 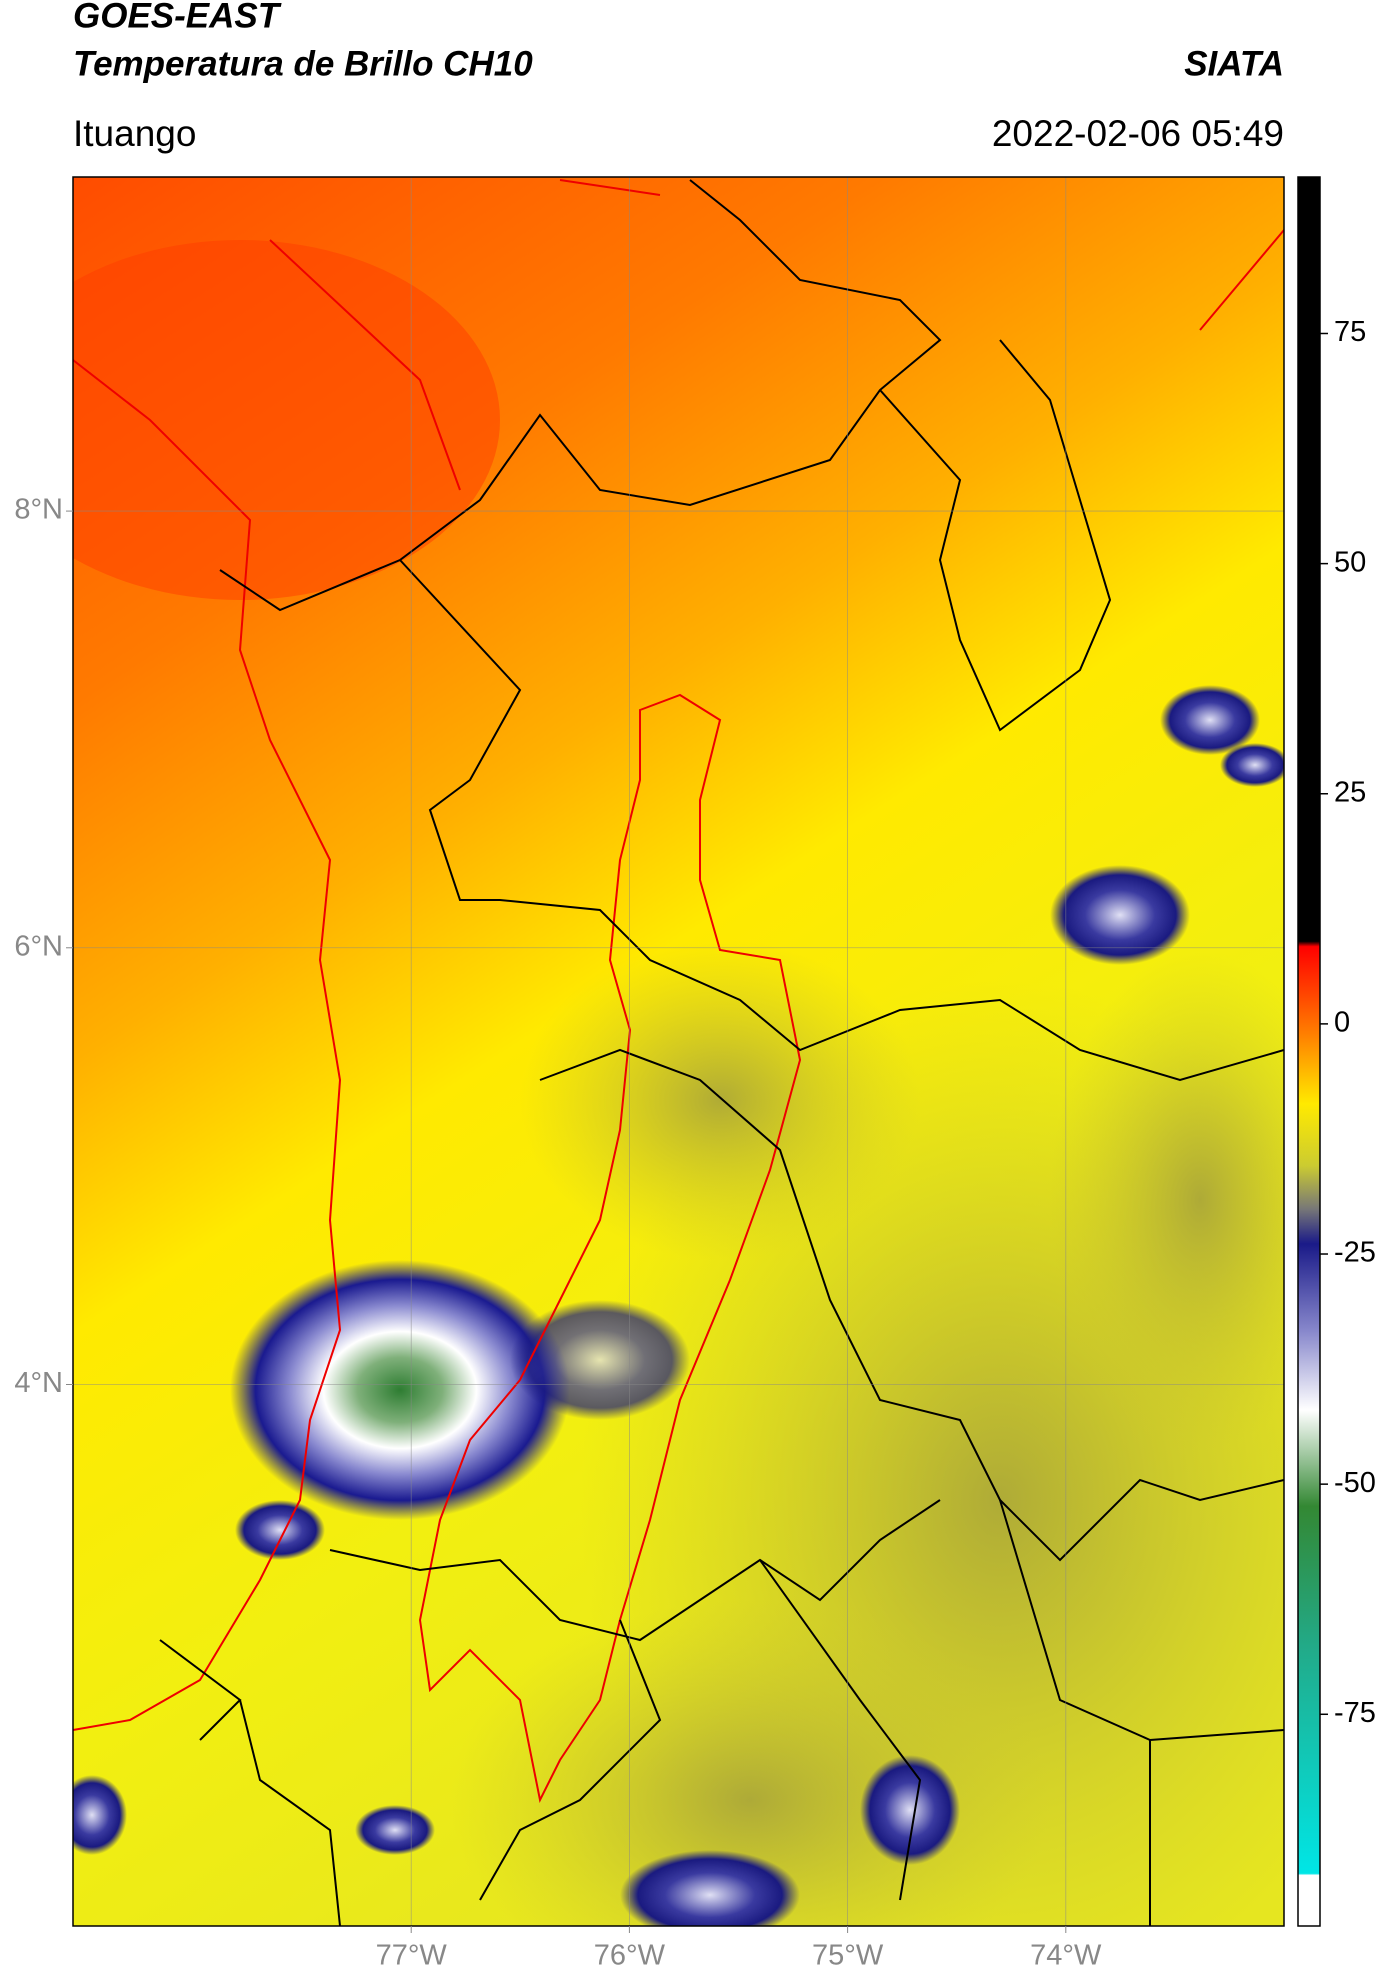 What do you see at coordinates (1355, 1253) in the screenshot?
I see `colorbar-tick-label: -25` at bounding box center [1355, 1253].